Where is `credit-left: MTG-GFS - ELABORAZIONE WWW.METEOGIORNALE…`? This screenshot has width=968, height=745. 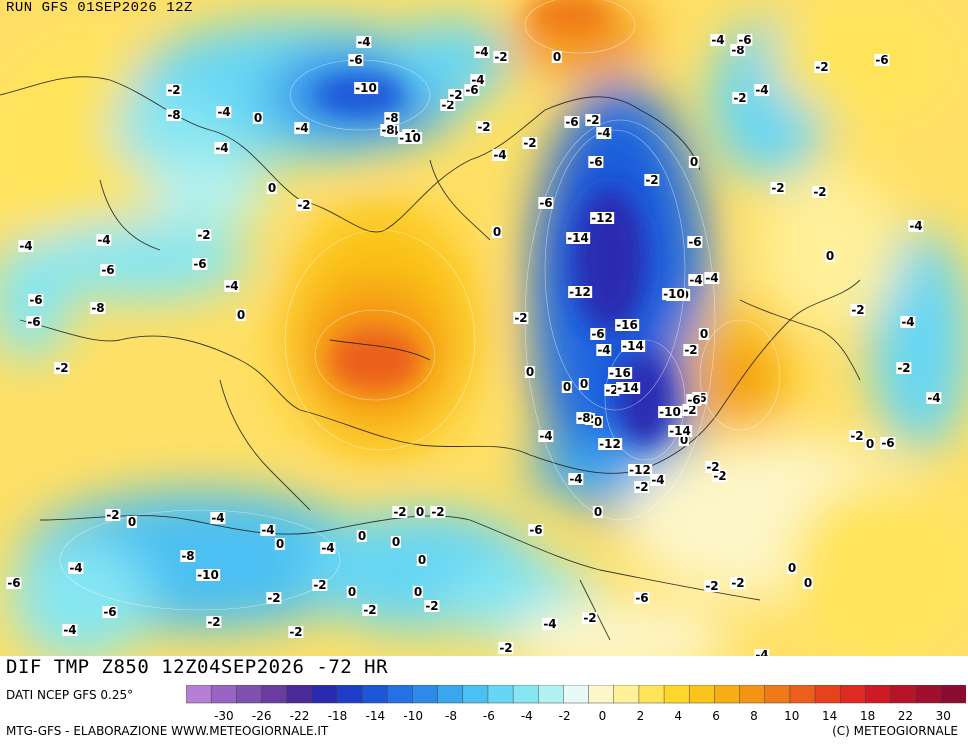 credit-left: MTG-GFS - ELABORAZIONE WWW.METEOGIORNALE… is located at coordinates (167, 731).